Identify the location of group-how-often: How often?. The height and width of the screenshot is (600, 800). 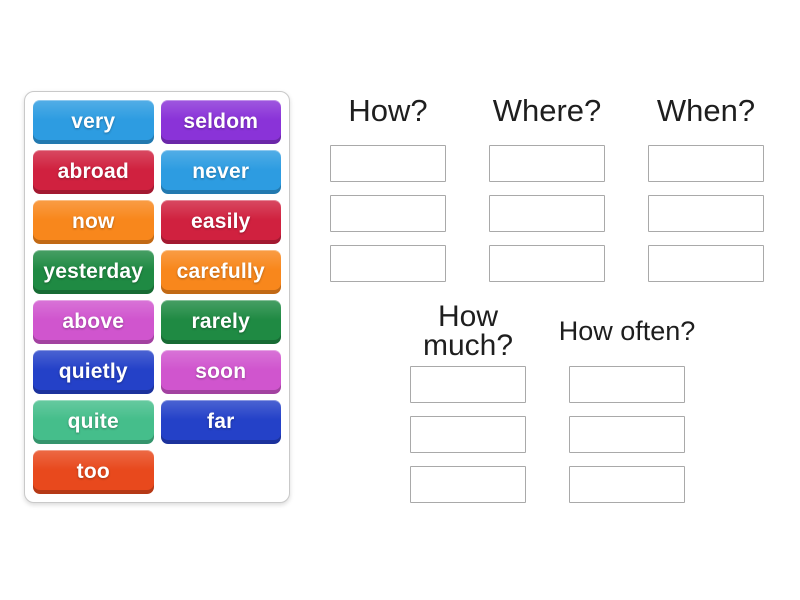
(627, 402).